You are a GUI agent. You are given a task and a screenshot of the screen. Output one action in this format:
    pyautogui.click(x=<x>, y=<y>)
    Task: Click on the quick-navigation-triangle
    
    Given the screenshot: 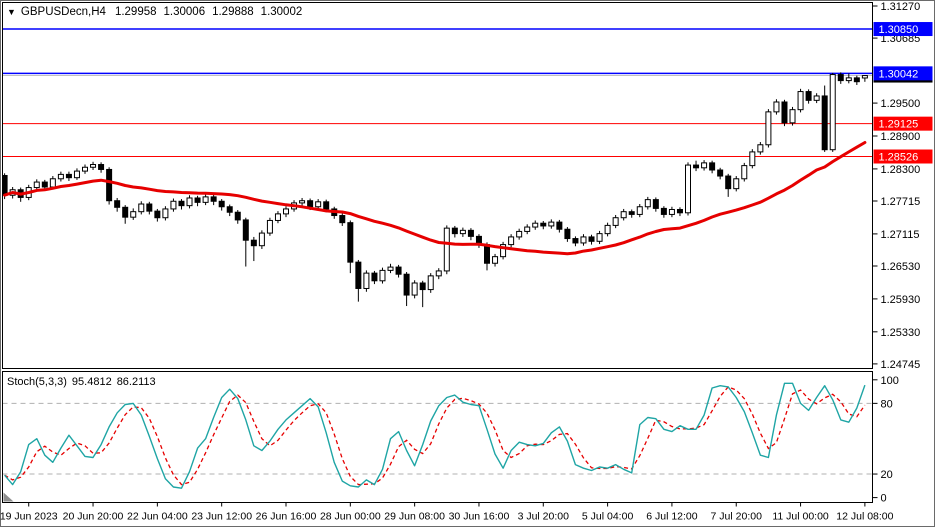 What is the action you would take?
    pyautogui.click(x=8, y=497)
    